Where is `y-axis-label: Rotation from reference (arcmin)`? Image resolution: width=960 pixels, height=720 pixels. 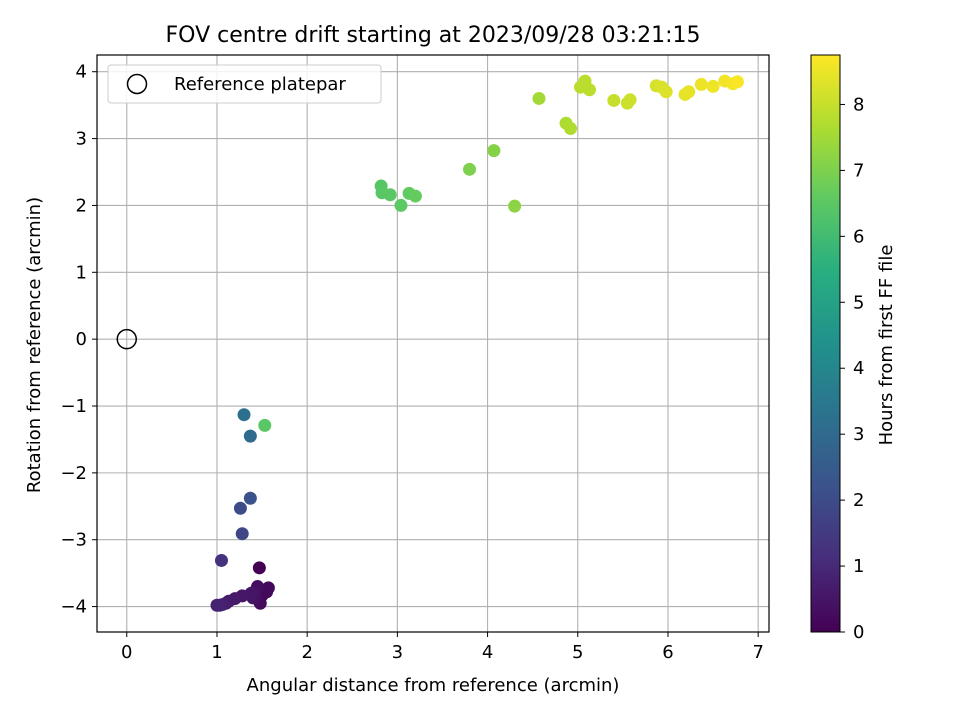 y-axis-label: Rotation from reference (arcmin) is located at coordinates (34, 345).